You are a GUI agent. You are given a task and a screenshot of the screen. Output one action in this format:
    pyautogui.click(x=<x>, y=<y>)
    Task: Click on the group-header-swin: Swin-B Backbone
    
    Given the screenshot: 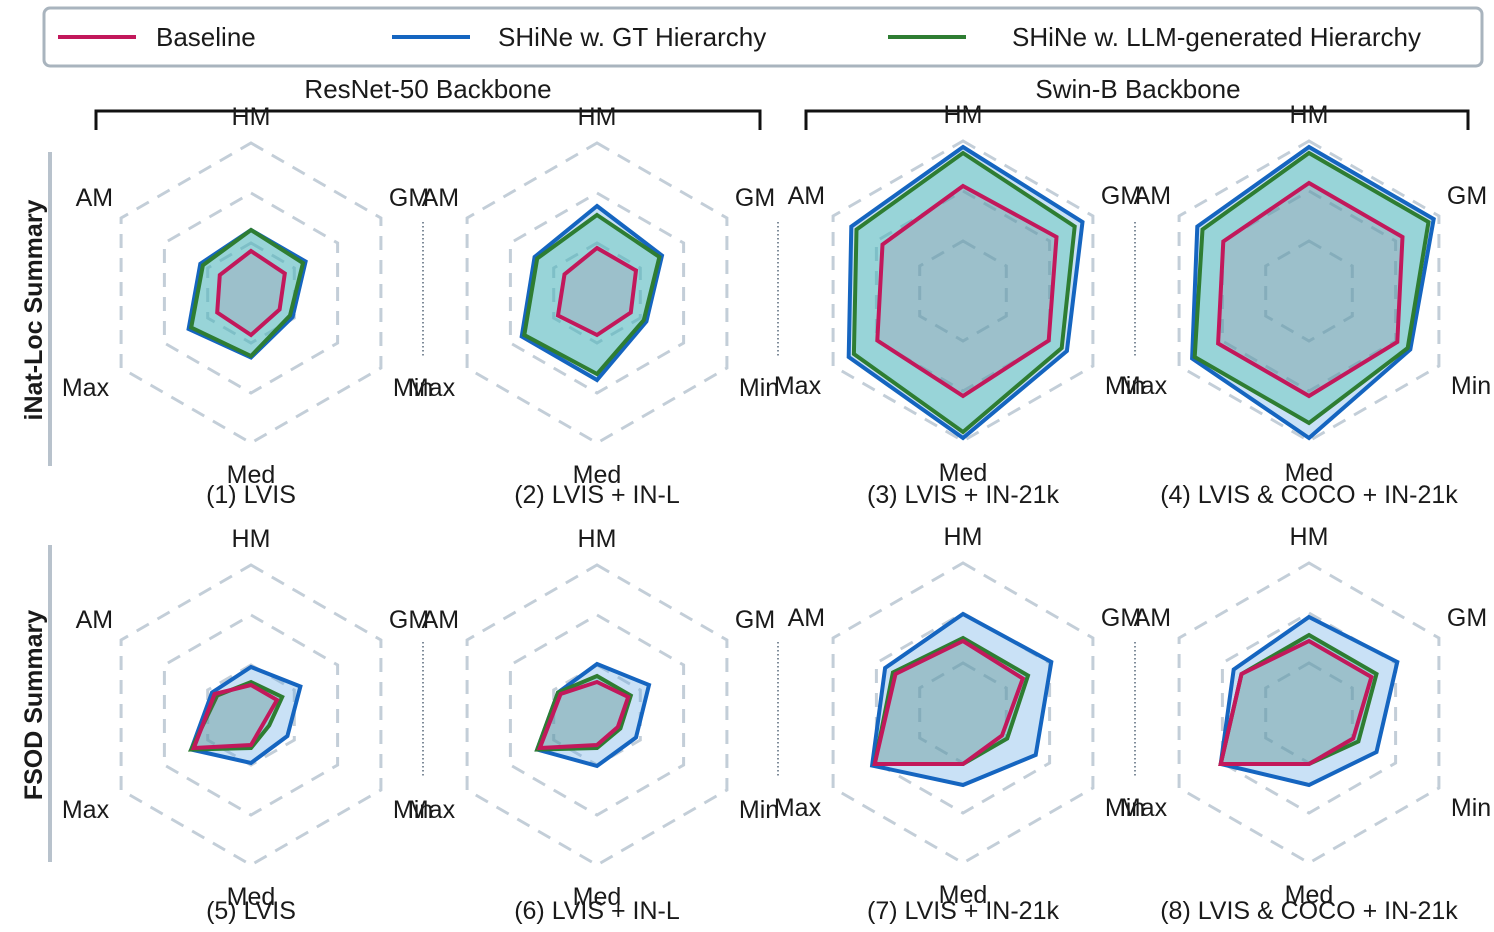 What is the action you would take?
    pyautogui.click(x=1137, y=102)
    